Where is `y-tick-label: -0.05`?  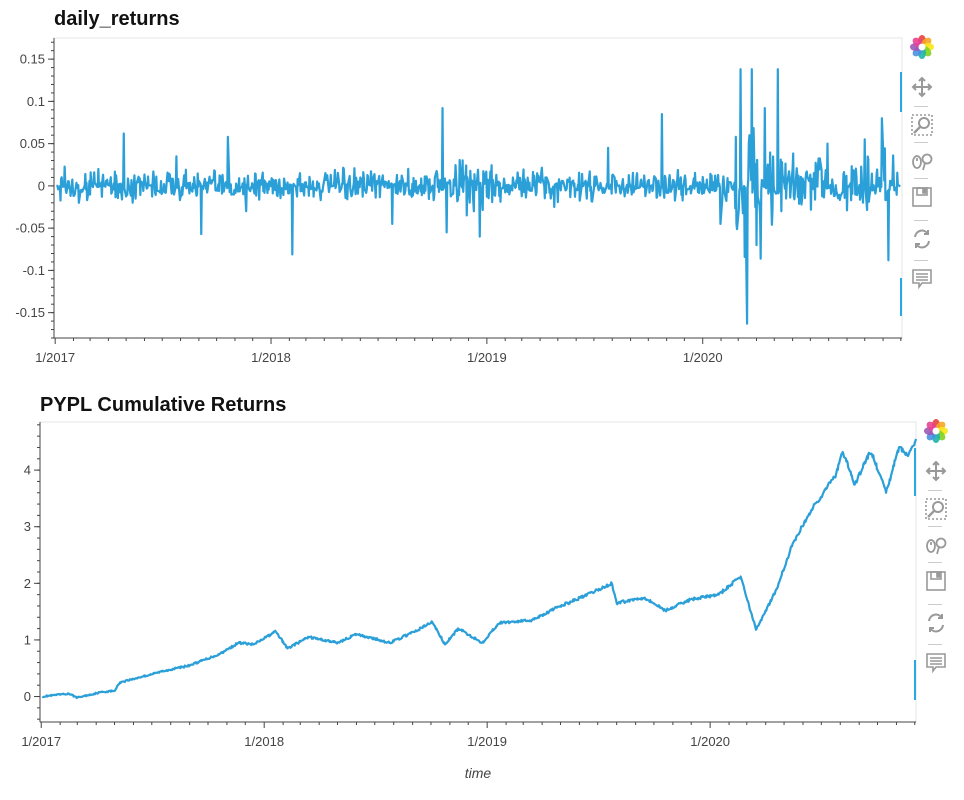
y-tick-label: -0.05 is located at coordinates (30, 228).